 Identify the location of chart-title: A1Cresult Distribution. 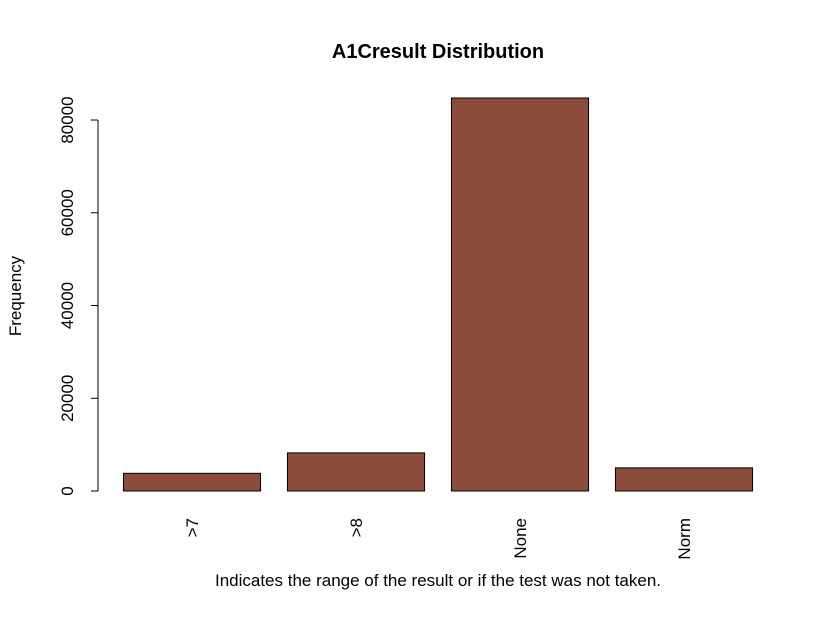
(438, 52).